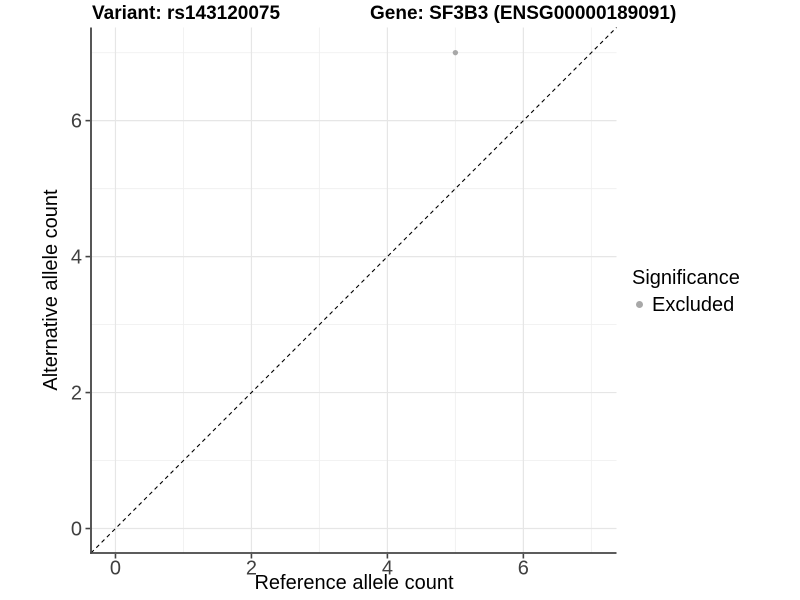 Image resolution: width=800 pixels, height=600 pixels. I want to click on y-tick-label-1: 2, so click(76, 394).